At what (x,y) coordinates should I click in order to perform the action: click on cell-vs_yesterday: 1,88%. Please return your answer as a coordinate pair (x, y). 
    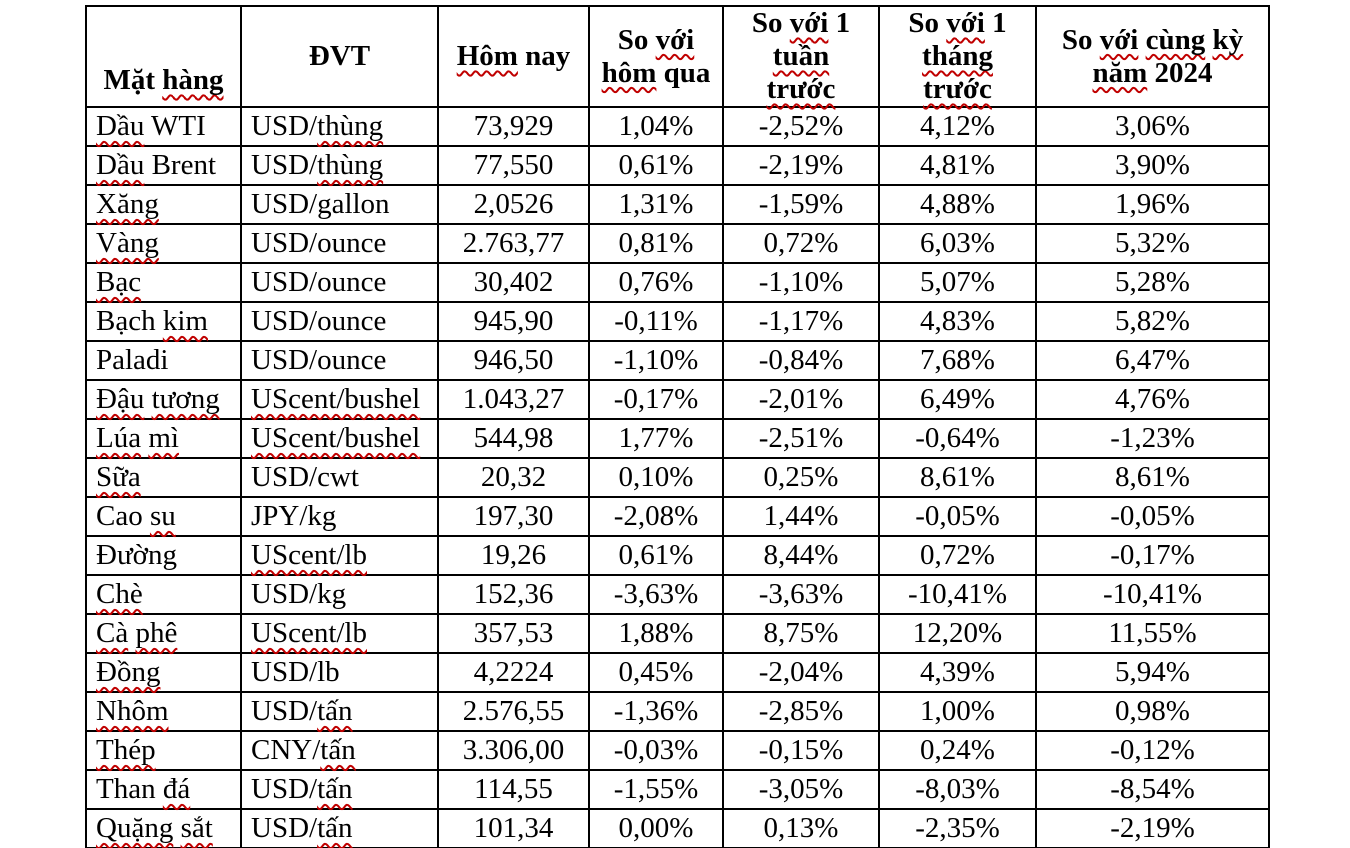
    Looking at the image, I should click on (656, 633).